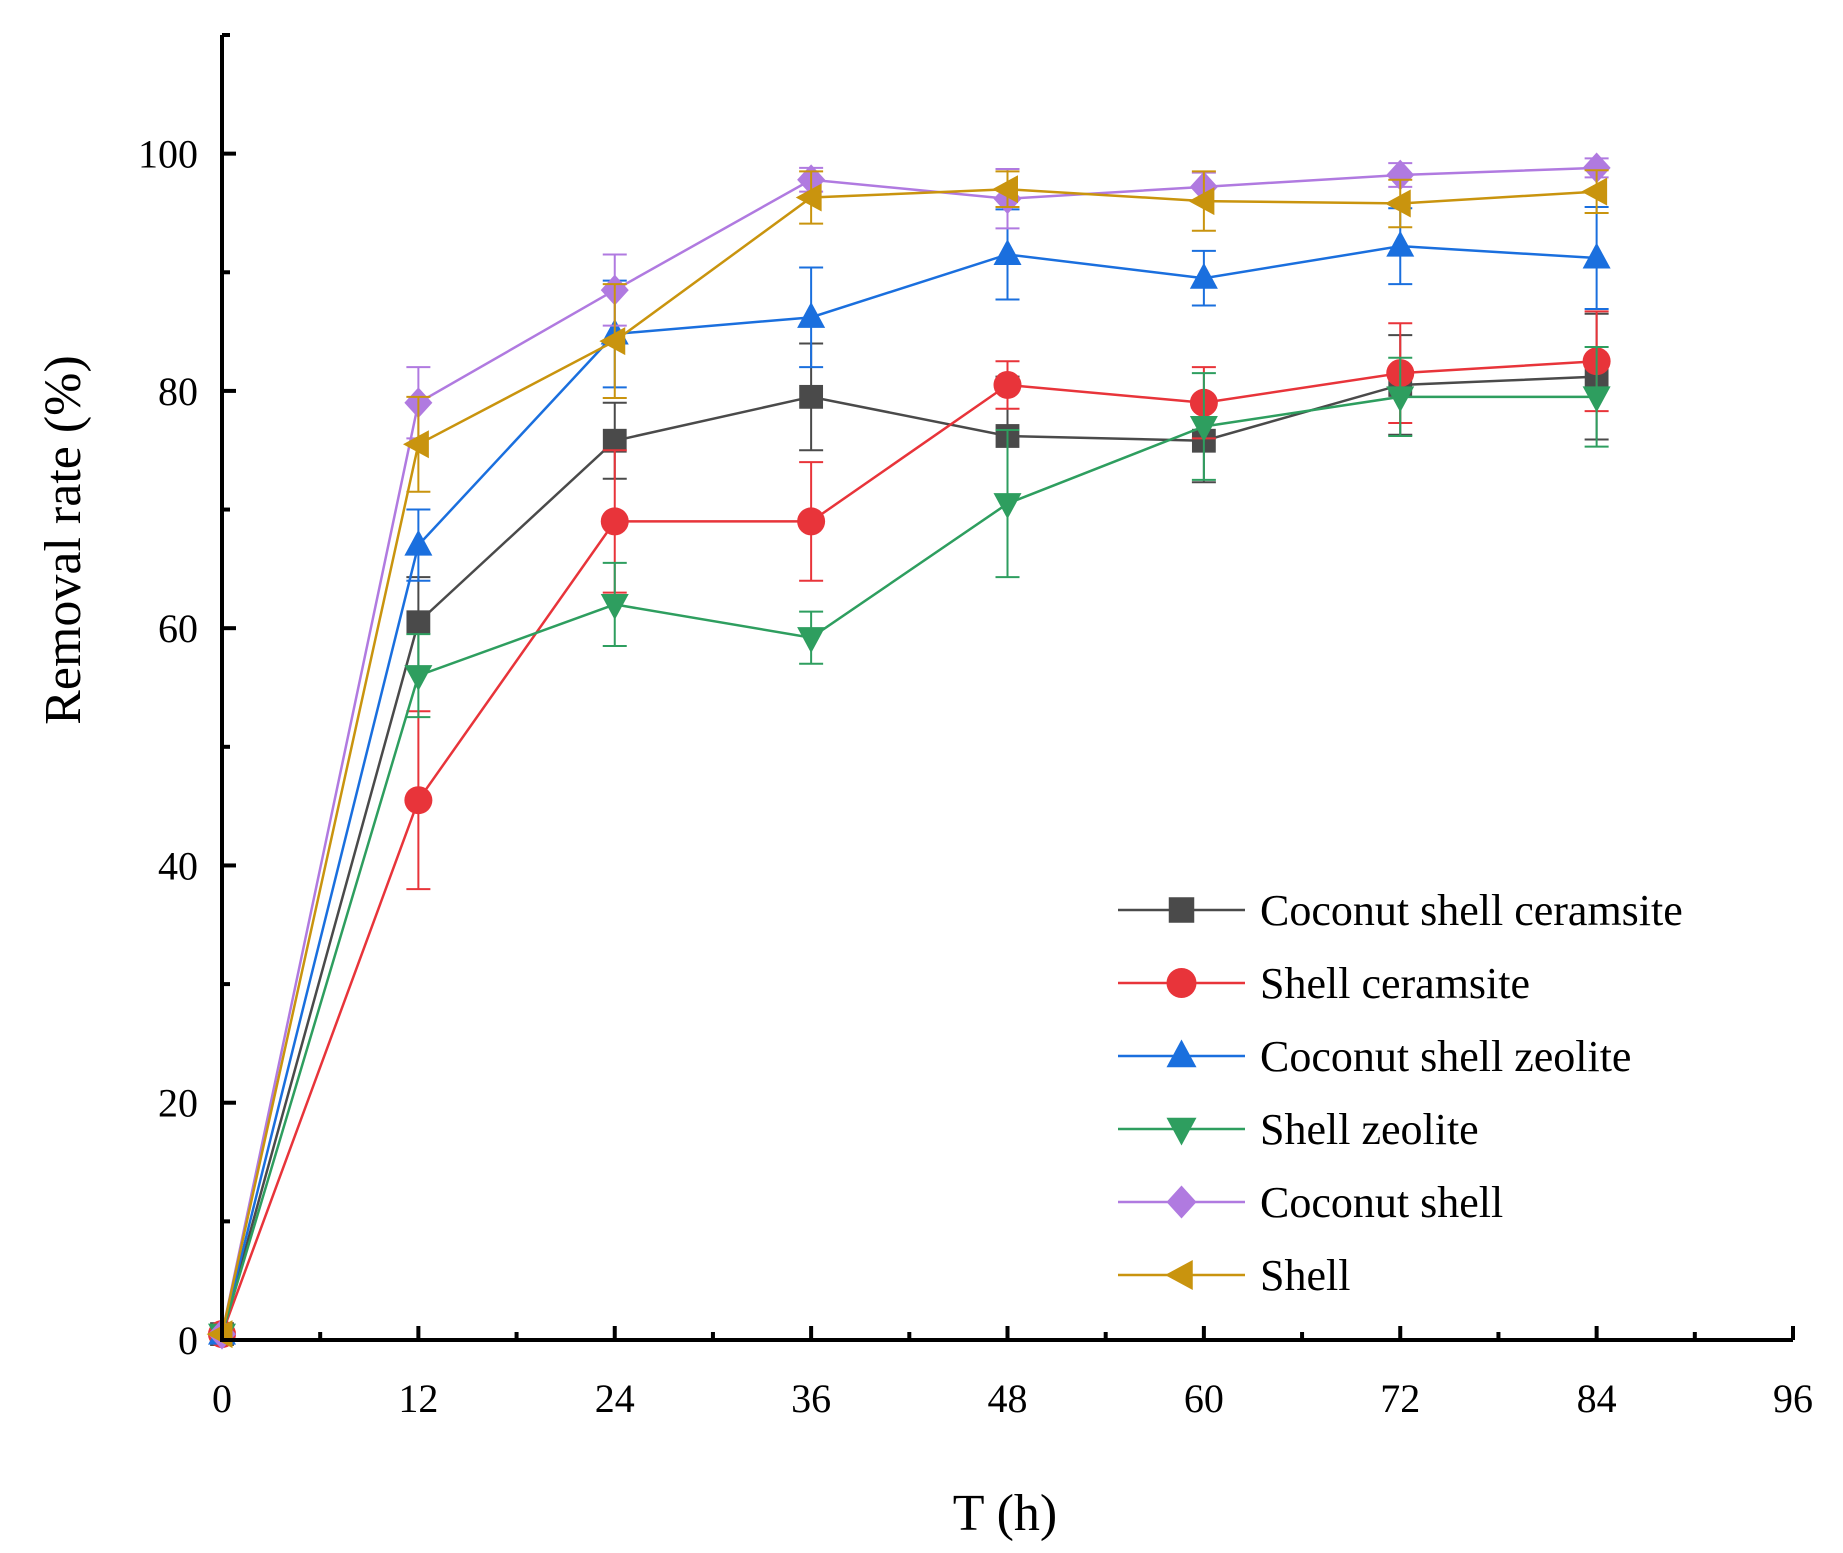 The height and width of the screenshot is (1553, 1843). What do you see at coordinates (1008, 1398) in the screenshot?
I see `x-tick-label: 48` at bounding box center [1008, 1398].